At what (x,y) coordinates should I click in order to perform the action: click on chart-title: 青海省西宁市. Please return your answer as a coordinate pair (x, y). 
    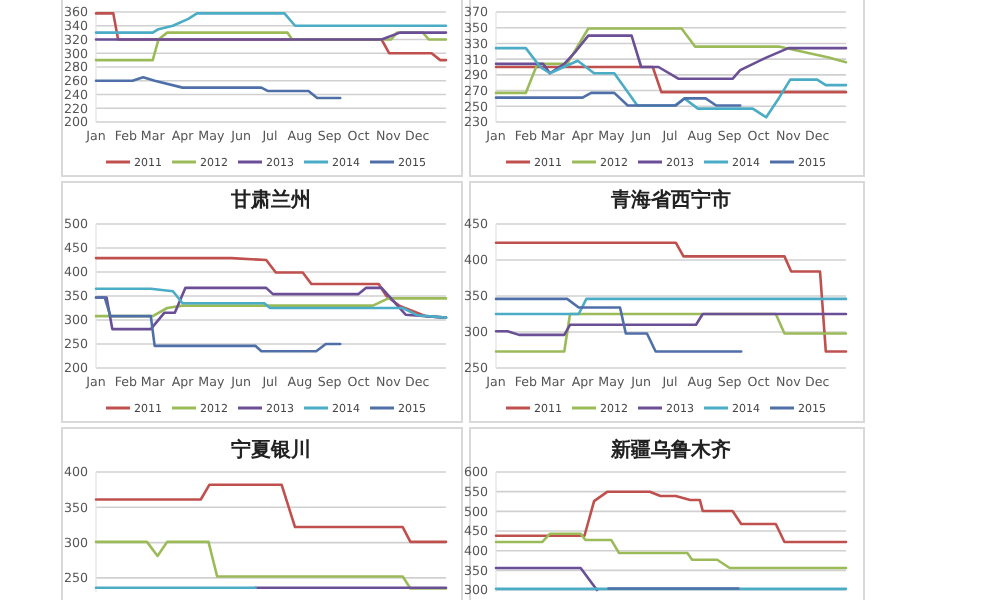
    Looking at the image, I should click on (670, 200).